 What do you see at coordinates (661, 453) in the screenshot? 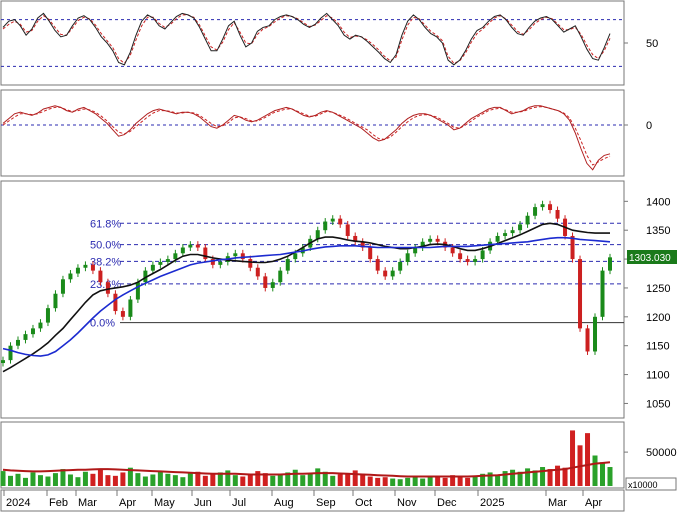
I see `y-tick-label: 50000` at bounding box center [661, 453].